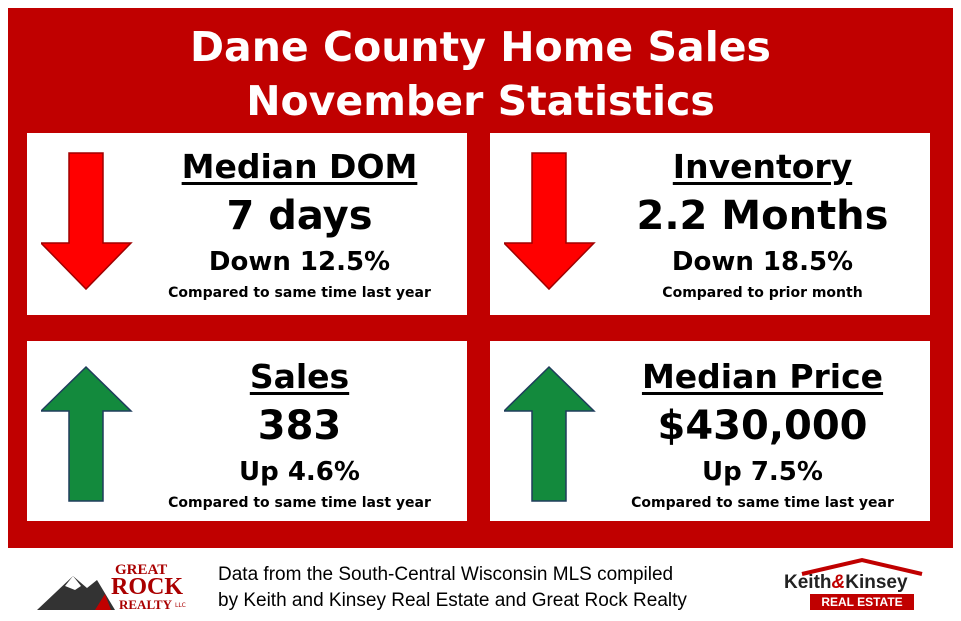 This screenshot has height=621, width=961. Describe the element at coordinates (762, 472) in the screenshot. I see `card-change: Up 7.5%` at that location.